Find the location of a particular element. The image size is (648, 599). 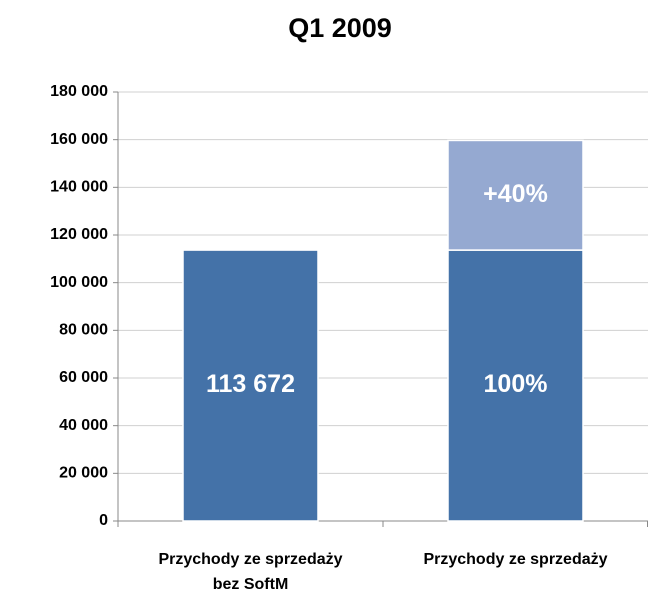

y-tick-label: 0 is located at coordinates (103, 520).